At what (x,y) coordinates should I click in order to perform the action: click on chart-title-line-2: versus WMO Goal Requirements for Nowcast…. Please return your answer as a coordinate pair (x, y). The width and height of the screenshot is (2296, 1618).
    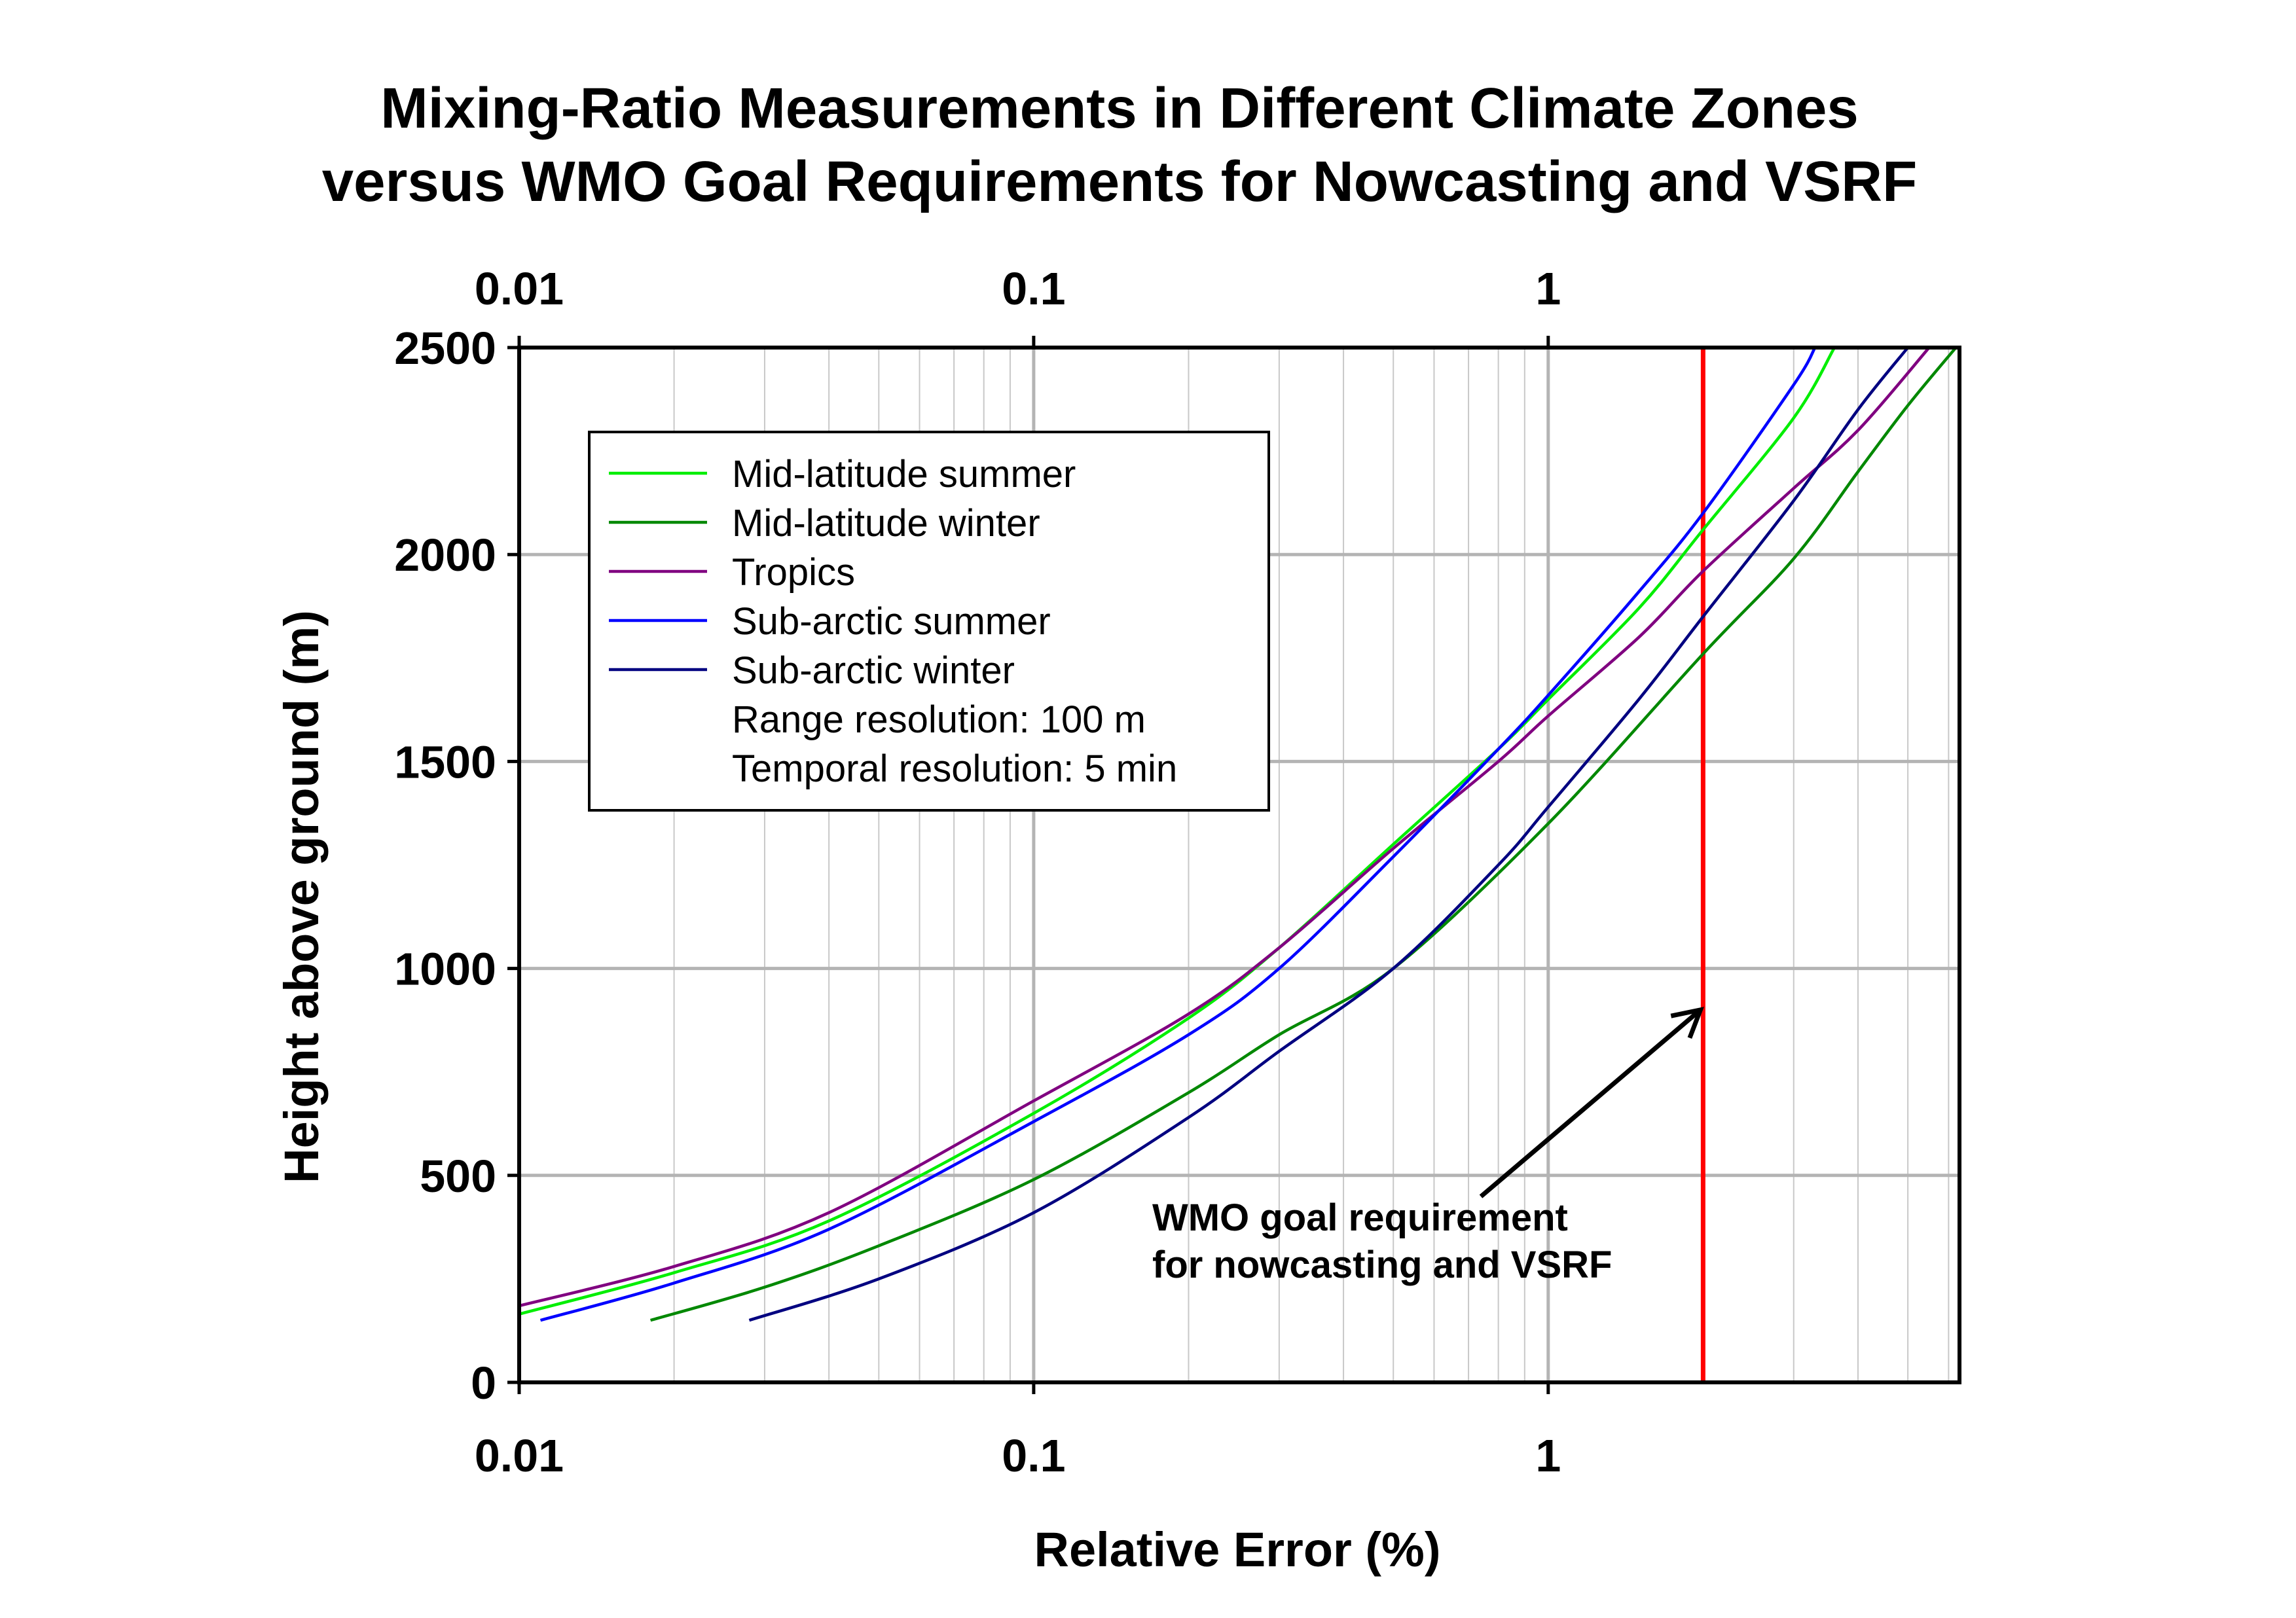
    Looking at the image, I should click on (1119, 181).